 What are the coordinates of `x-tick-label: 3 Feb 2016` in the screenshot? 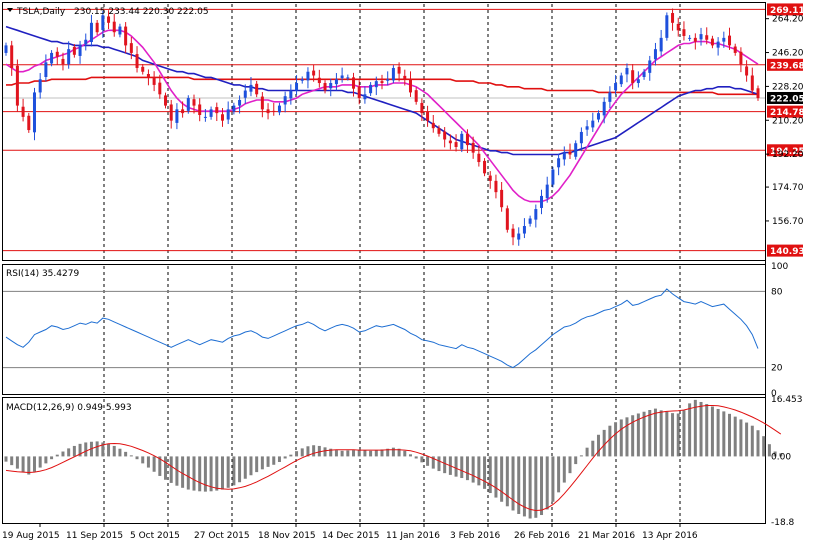 It's located at (475, 536).